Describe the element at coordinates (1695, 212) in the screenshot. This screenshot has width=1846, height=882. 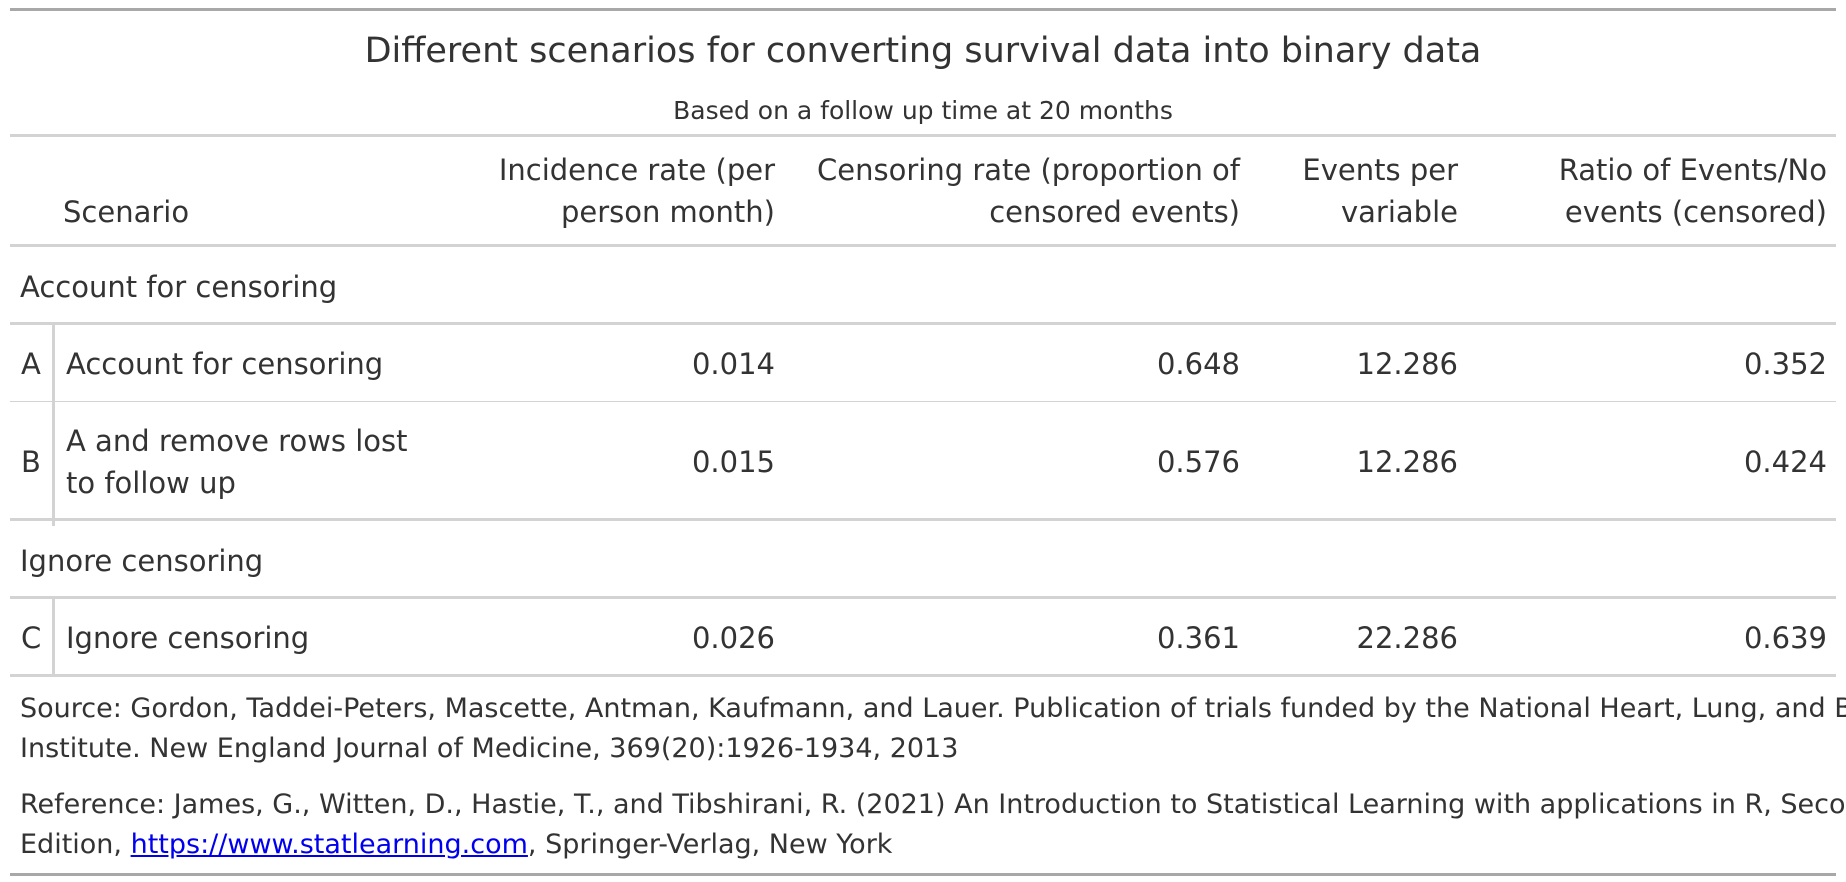
I see `col-header-ratio-line2: events (censored)` at that location.